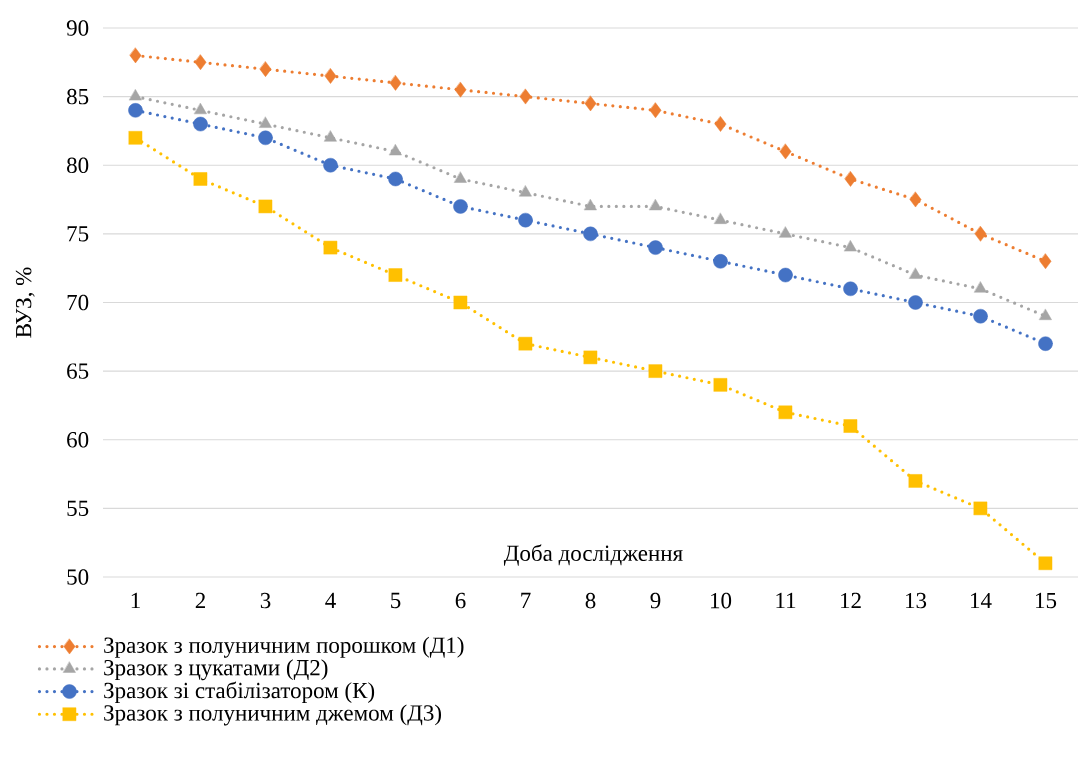  Describe the element at coordinates (590, 600) in the screenshot. I see `x-tick-label: 8` at that location.